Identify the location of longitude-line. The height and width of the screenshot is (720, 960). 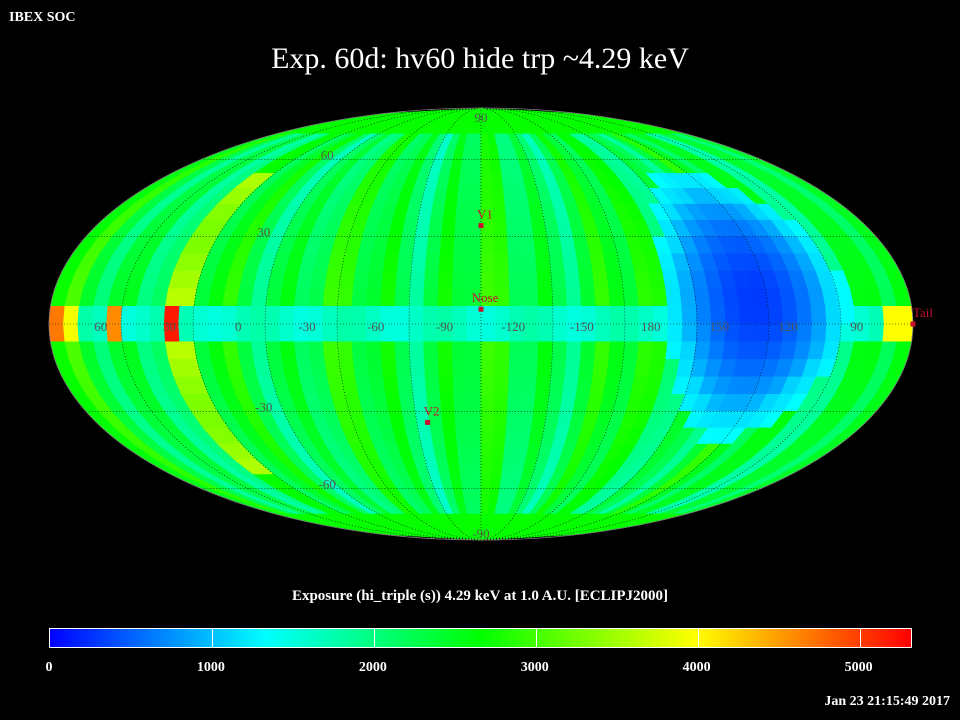
(553, 324).